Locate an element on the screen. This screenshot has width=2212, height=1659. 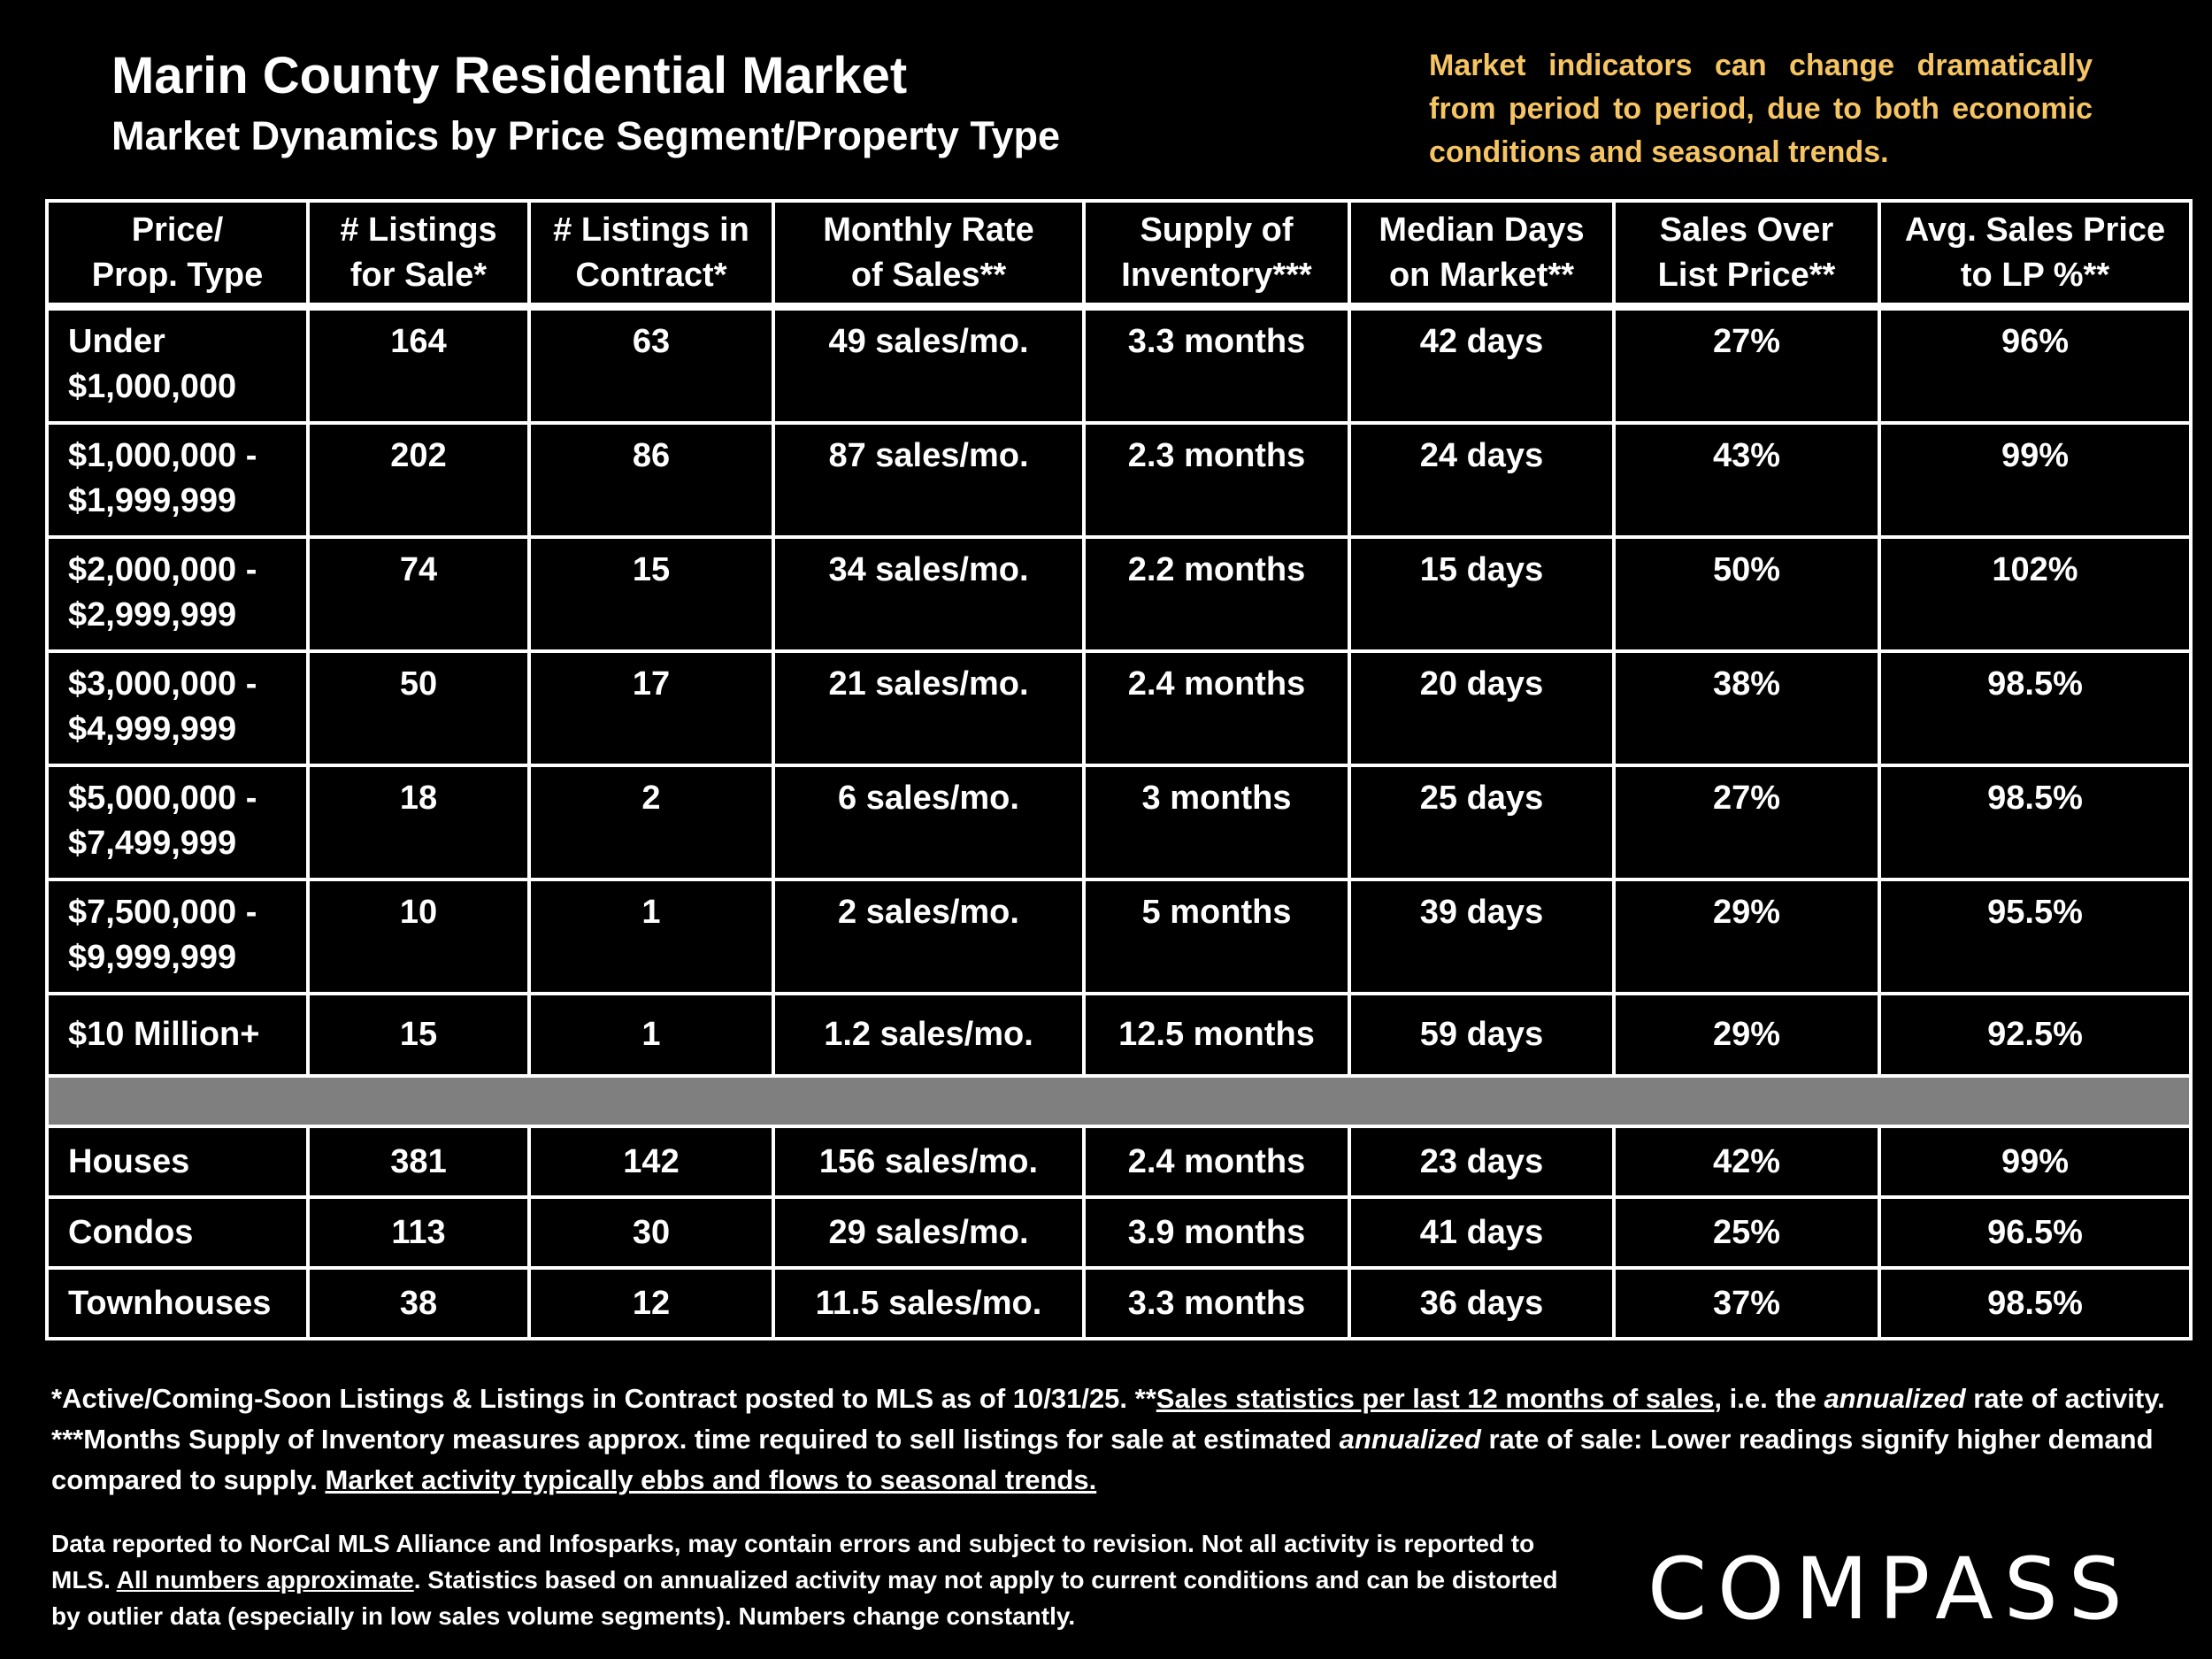
column-header: Supply of Inventory*** is located at coordinates (1217, 255).